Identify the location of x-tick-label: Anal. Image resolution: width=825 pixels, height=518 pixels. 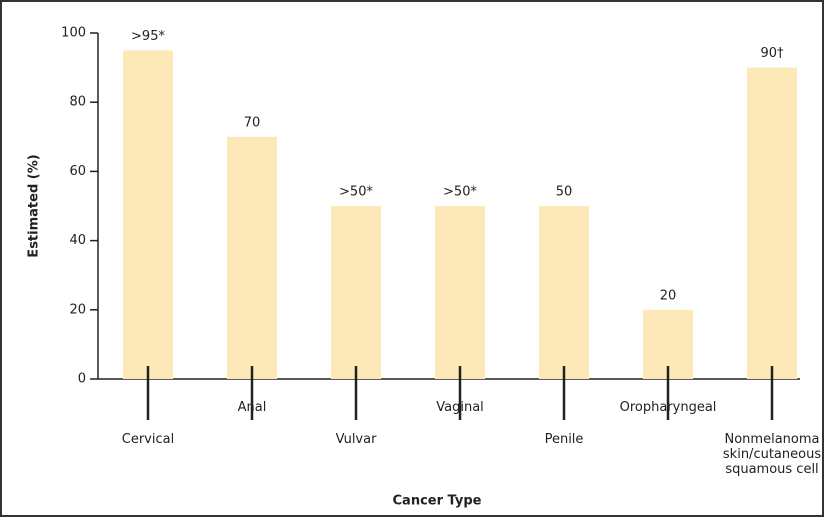
(252, 407).